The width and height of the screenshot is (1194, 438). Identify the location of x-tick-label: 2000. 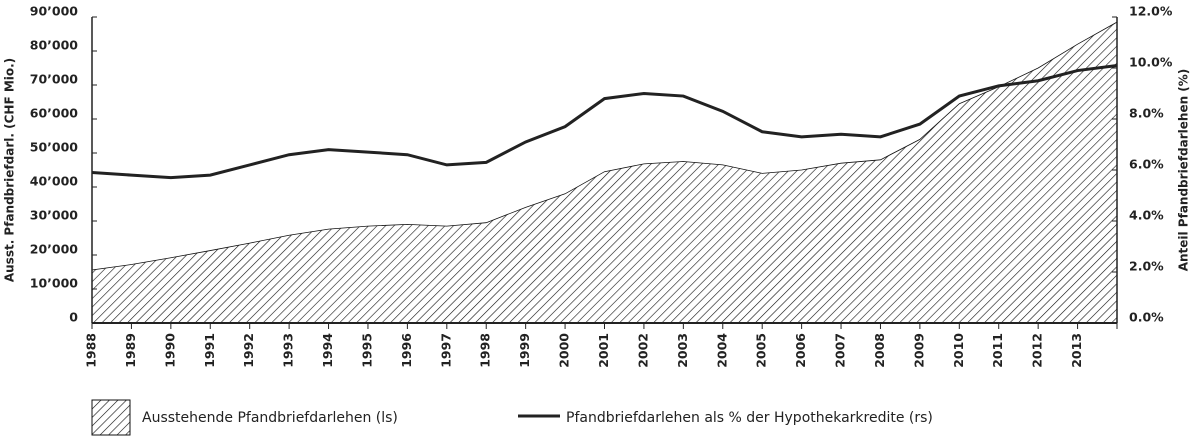
(564, 350).